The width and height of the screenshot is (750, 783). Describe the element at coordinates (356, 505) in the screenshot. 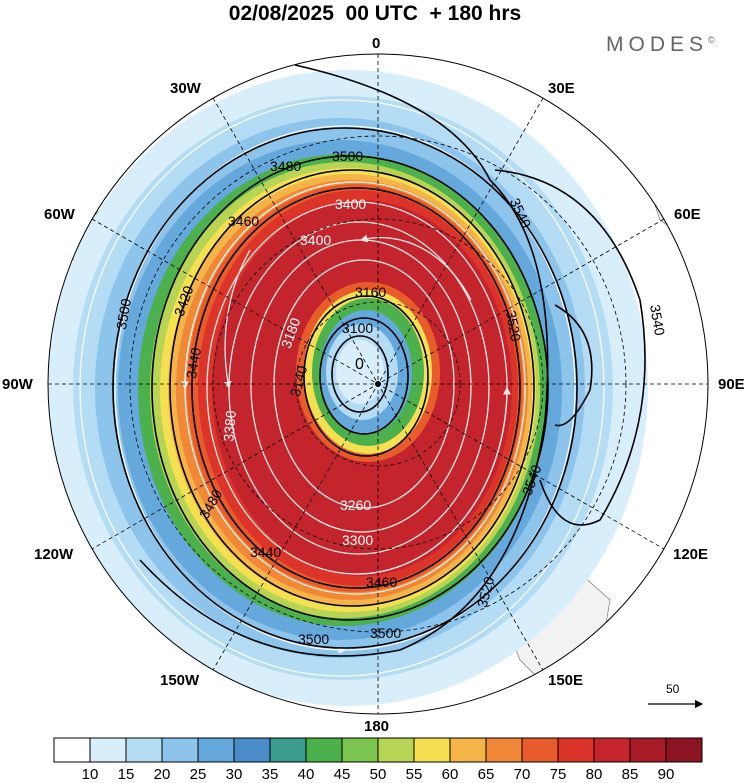

I see `contour-label: 3260` at that location.